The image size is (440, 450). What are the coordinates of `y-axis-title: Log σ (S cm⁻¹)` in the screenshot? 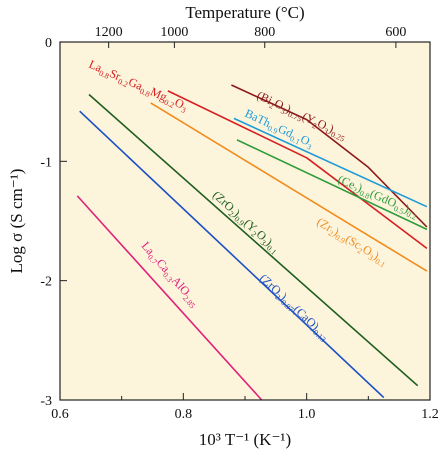 It's located at (16, 221).